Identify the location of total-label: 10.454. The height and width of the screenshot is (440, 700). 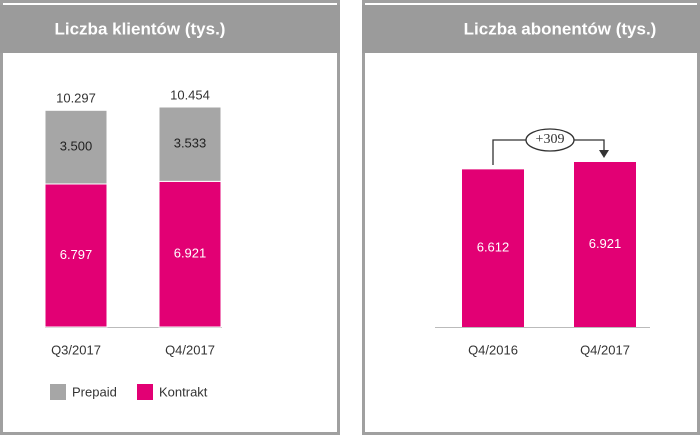
(190, 94).